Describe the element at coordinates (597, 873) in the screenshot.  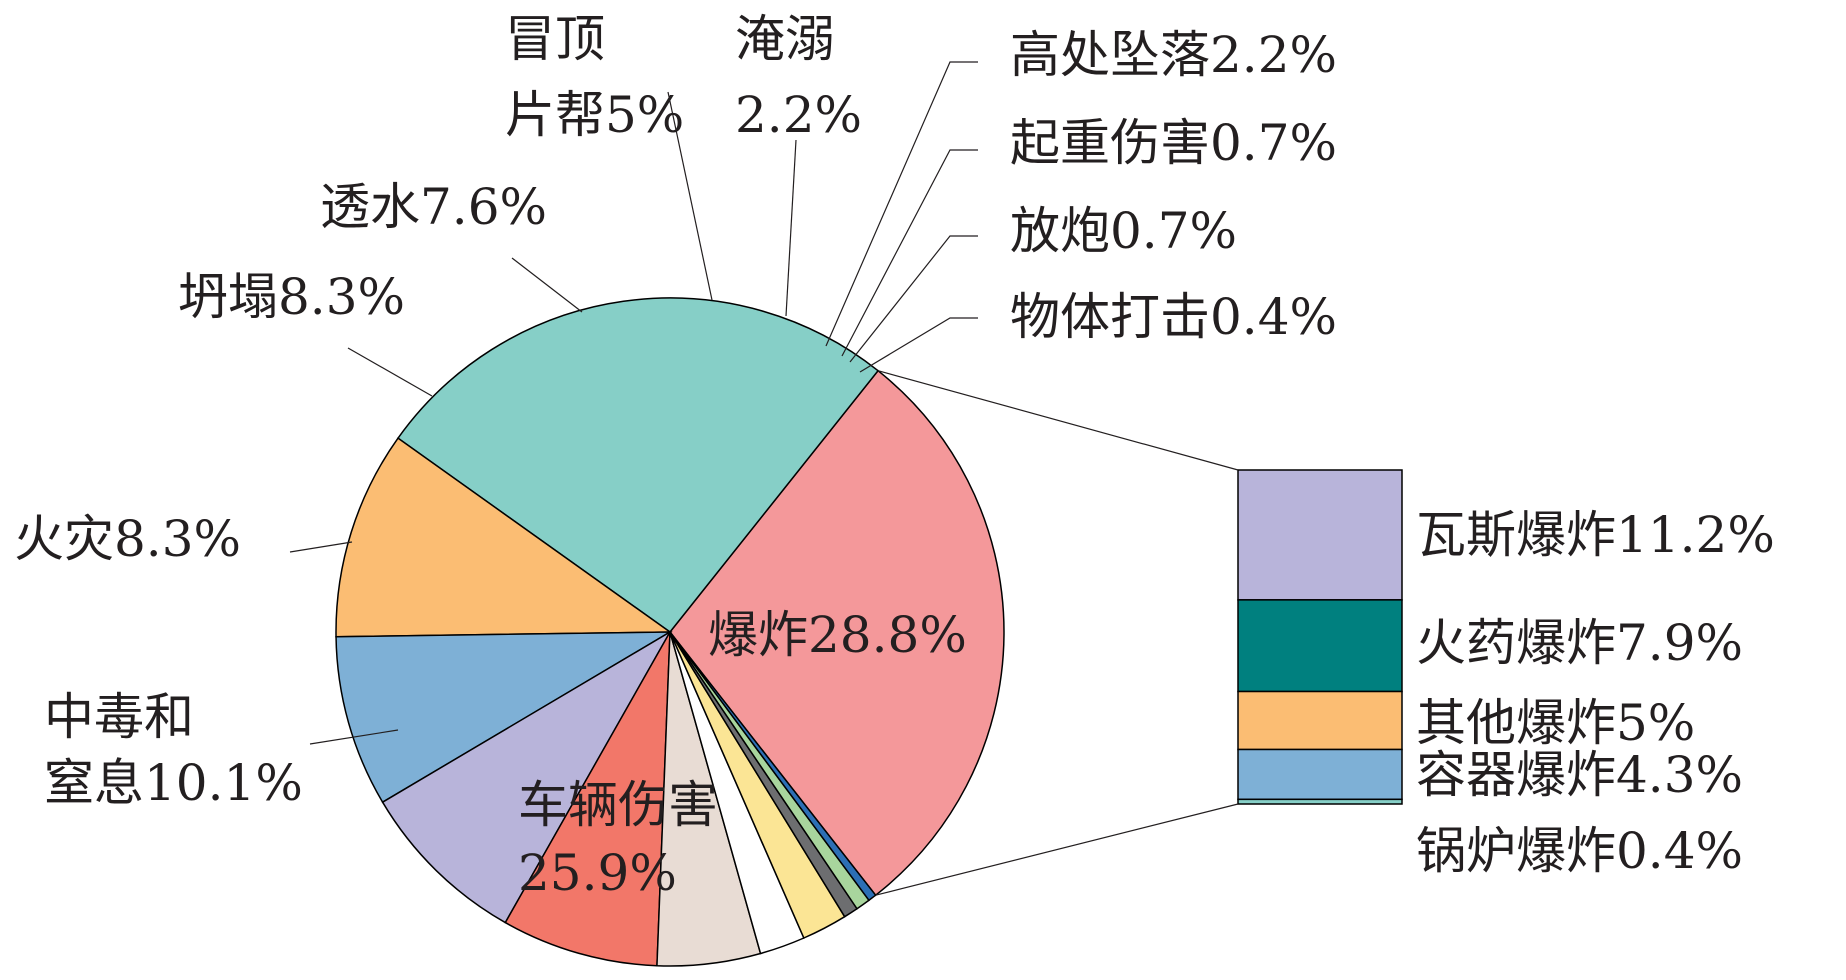
I see `slice-label-1-line-1: 25.9%` at that location.